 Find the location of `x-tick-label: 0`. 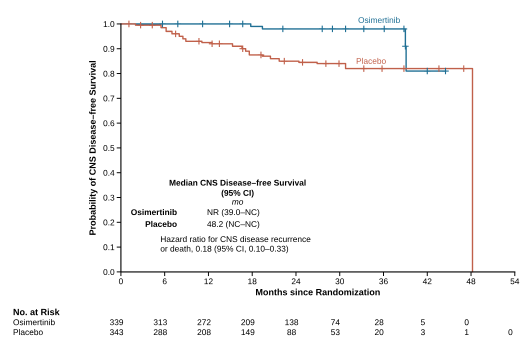

x-tick-label: 0 is located at coordinates (120, 281).